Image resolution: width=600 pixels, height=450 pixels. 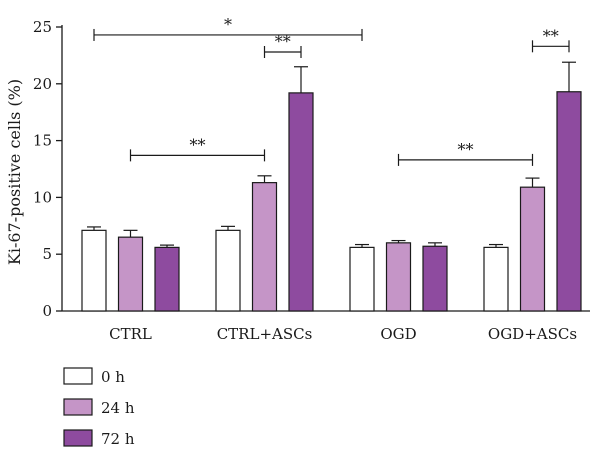 What do you see at coordinates (532, 334) in the screenshot?
I see `x-tick-label: OGD+ASCs` at bounding box center [532, 334].